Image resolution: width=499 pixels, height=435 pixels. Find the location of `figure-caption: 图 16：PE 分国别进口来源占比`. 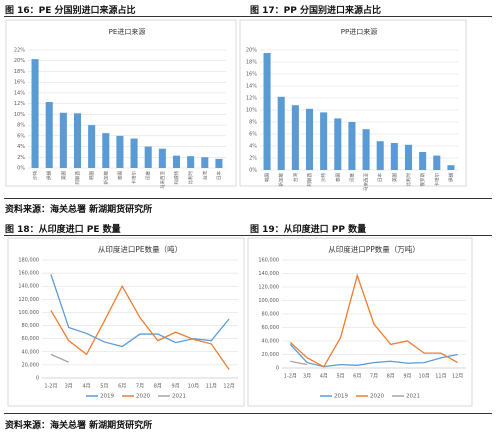

figure-caption: 图 16：PE 分国别进口来源占比 is located at coordinates (70, 11).